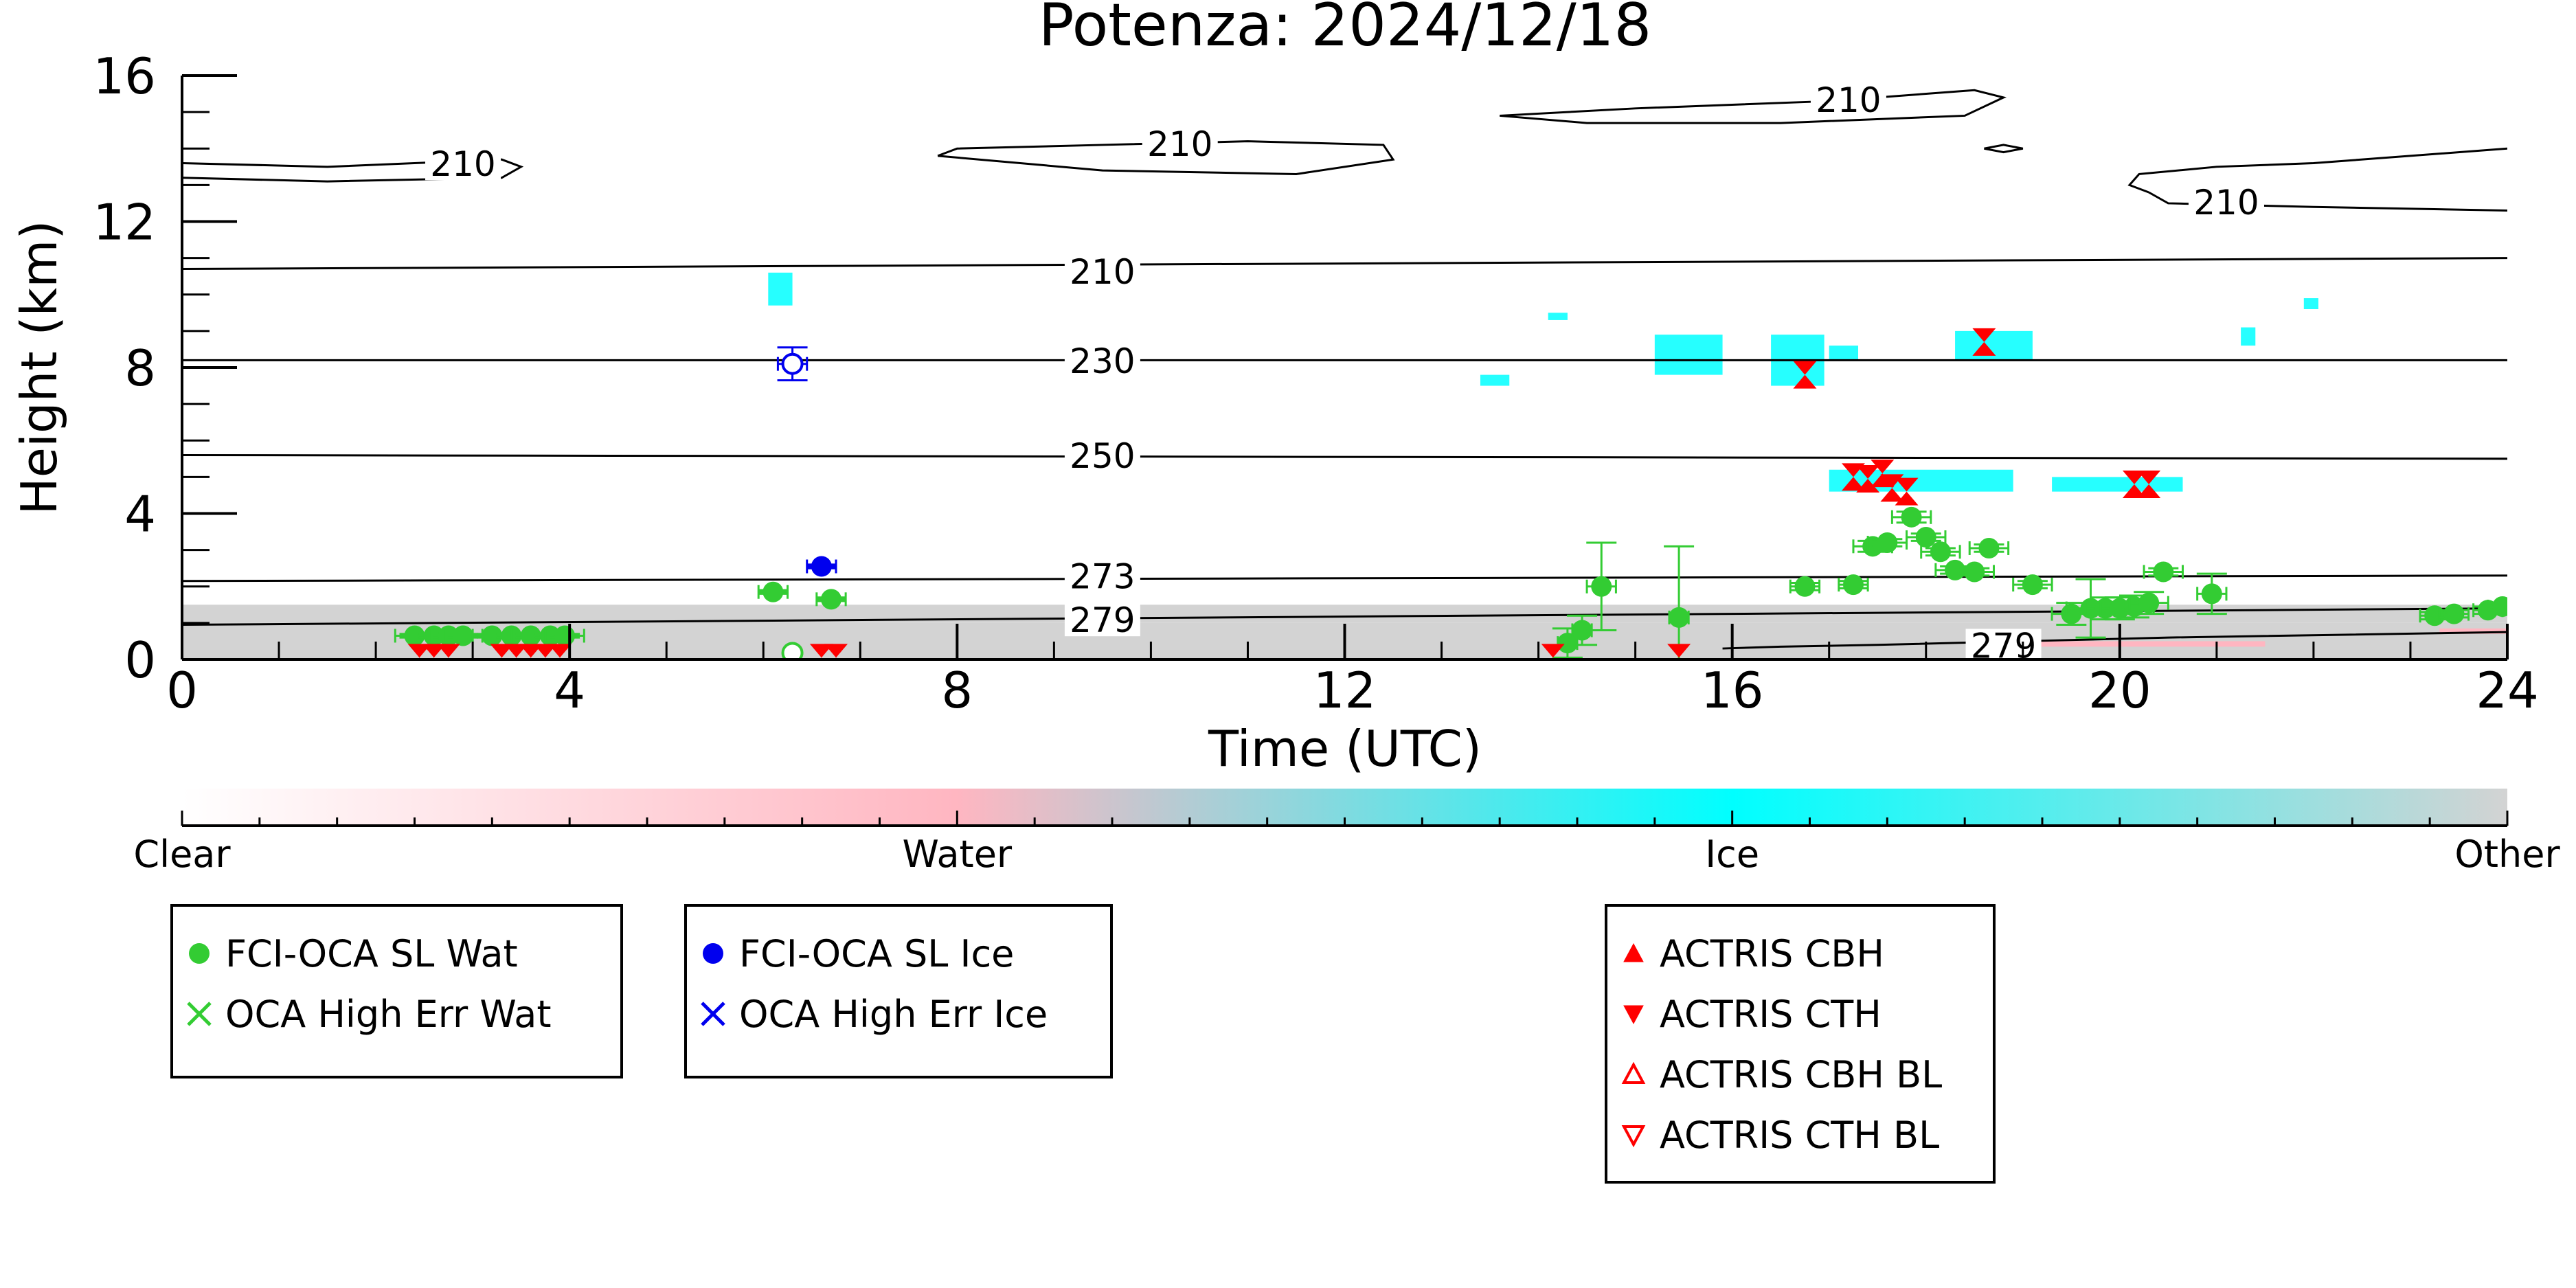 The width and height of the screenshot is (2576, 1288). I want to click on contour-label: 273, so click(1102, 576).